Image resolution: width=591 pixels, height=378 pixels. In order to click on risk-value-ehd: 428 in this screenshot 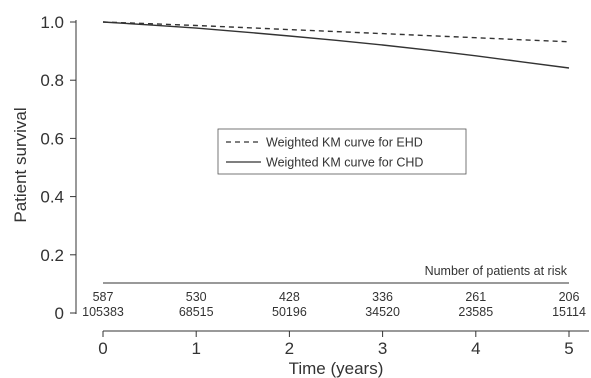, I will do `click(289, 297)`.